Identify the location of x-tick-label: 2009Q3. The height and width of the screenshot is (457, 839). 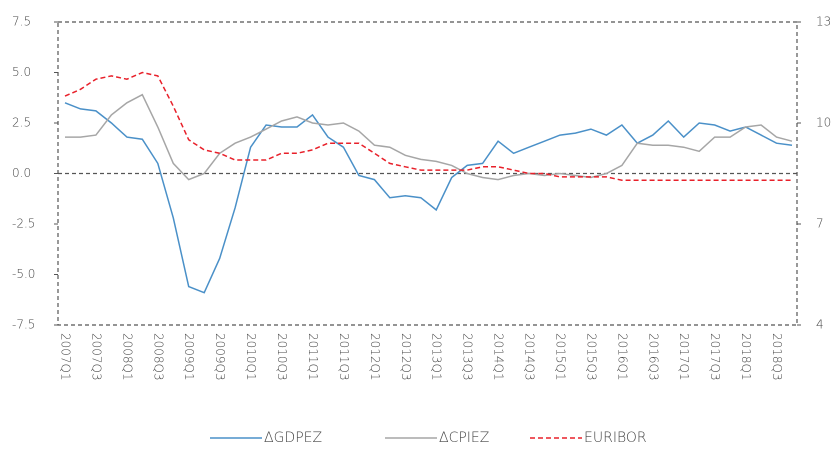
(220, 357).